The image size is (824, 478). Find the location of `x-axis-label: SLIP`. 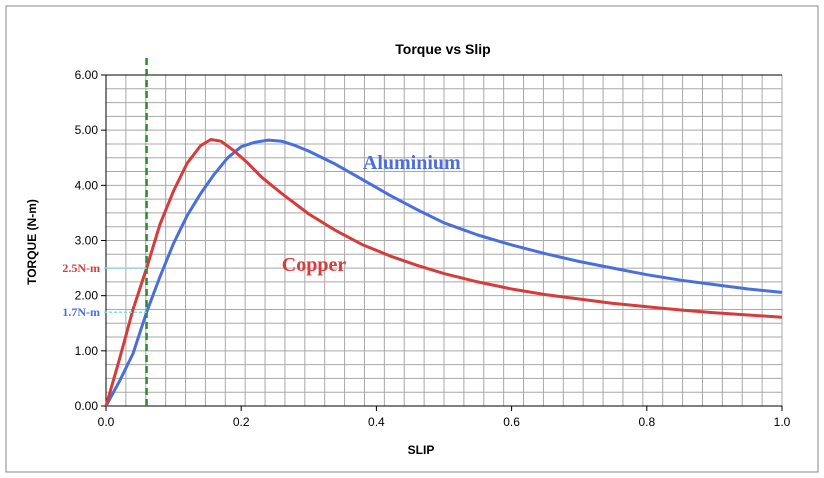

x-axis-label: SLIP is located at coordinates (421, 450).